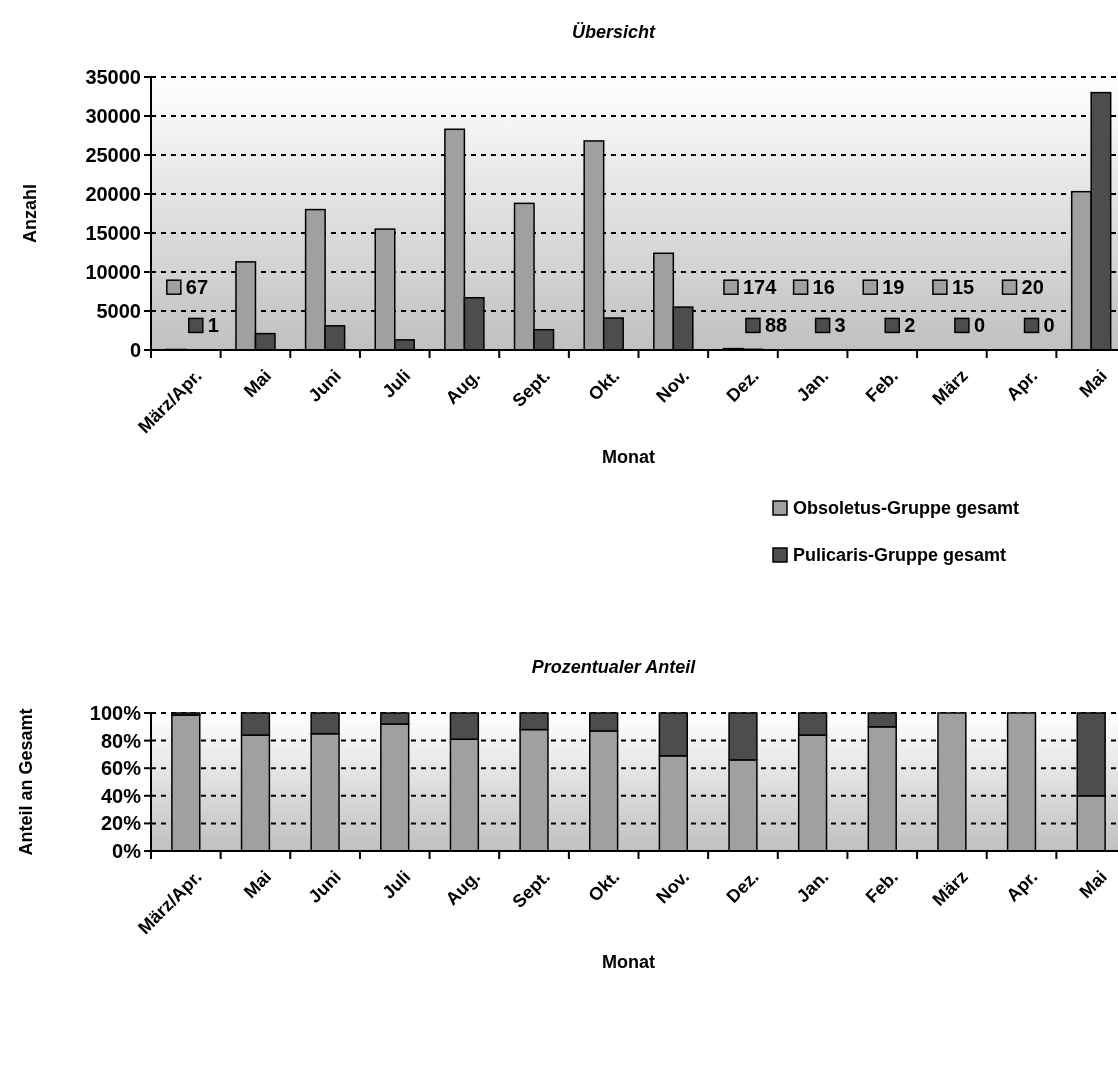 This screenshot has height=1086, width=1118. Describe the element at coordinates (115, 713) in the screenshot. I see `y-tick-label: 100%` at that location.